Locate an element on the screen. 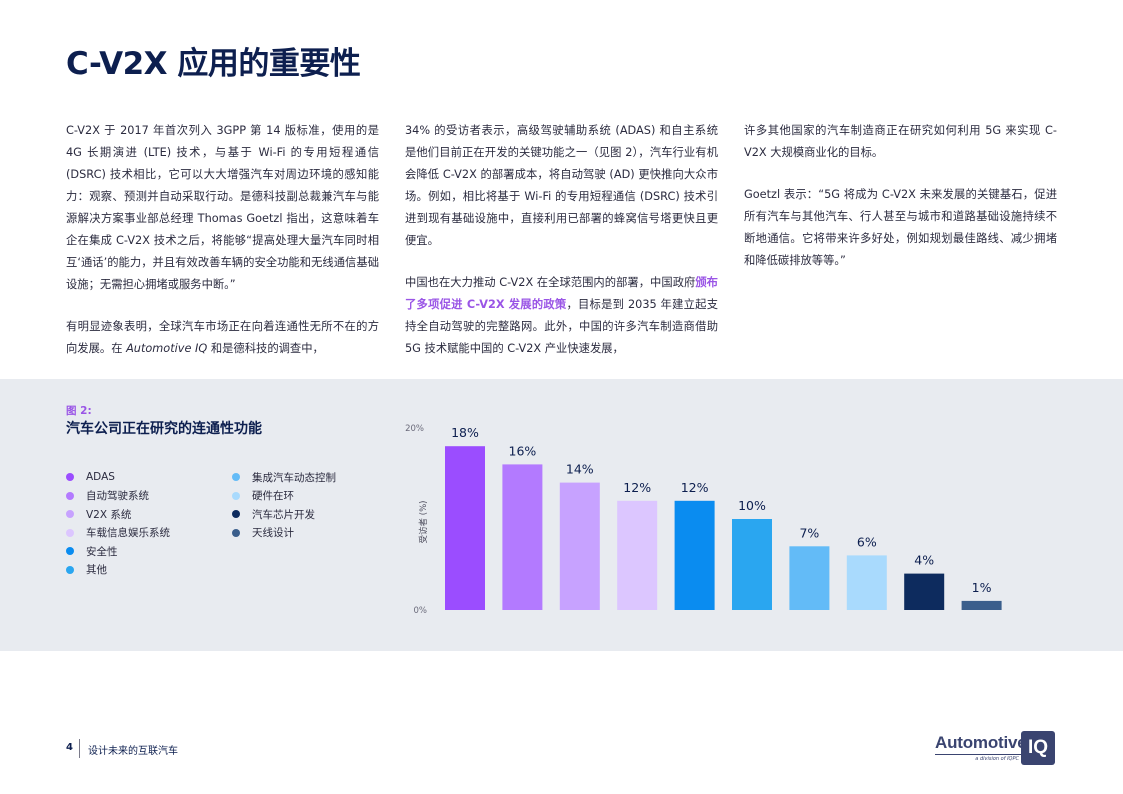 The height and width of the screenshot is (794, 1123). footer-title: 设计未来的互联汽车 is located at coordinates (133, 751).